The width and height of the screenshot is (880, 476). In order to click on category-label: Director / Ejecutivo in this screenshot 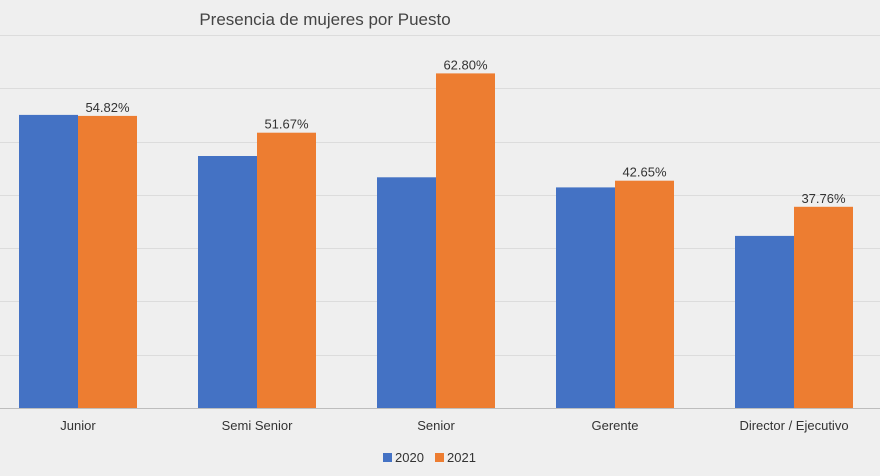, I will do `click(793, 425)`.